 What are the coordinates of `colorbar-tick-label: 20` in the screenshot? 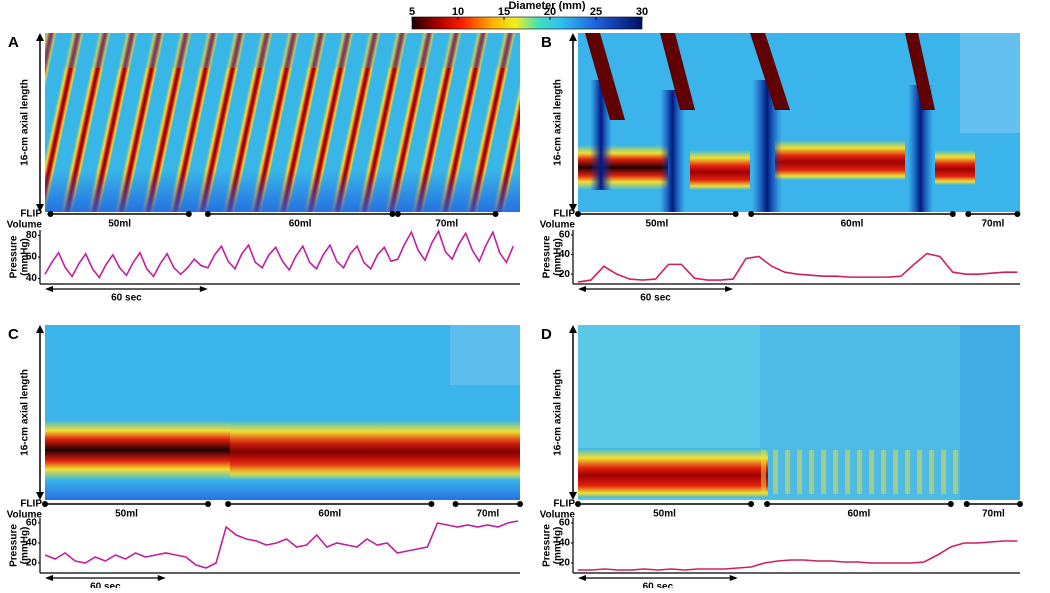 It's located at (550, 12).